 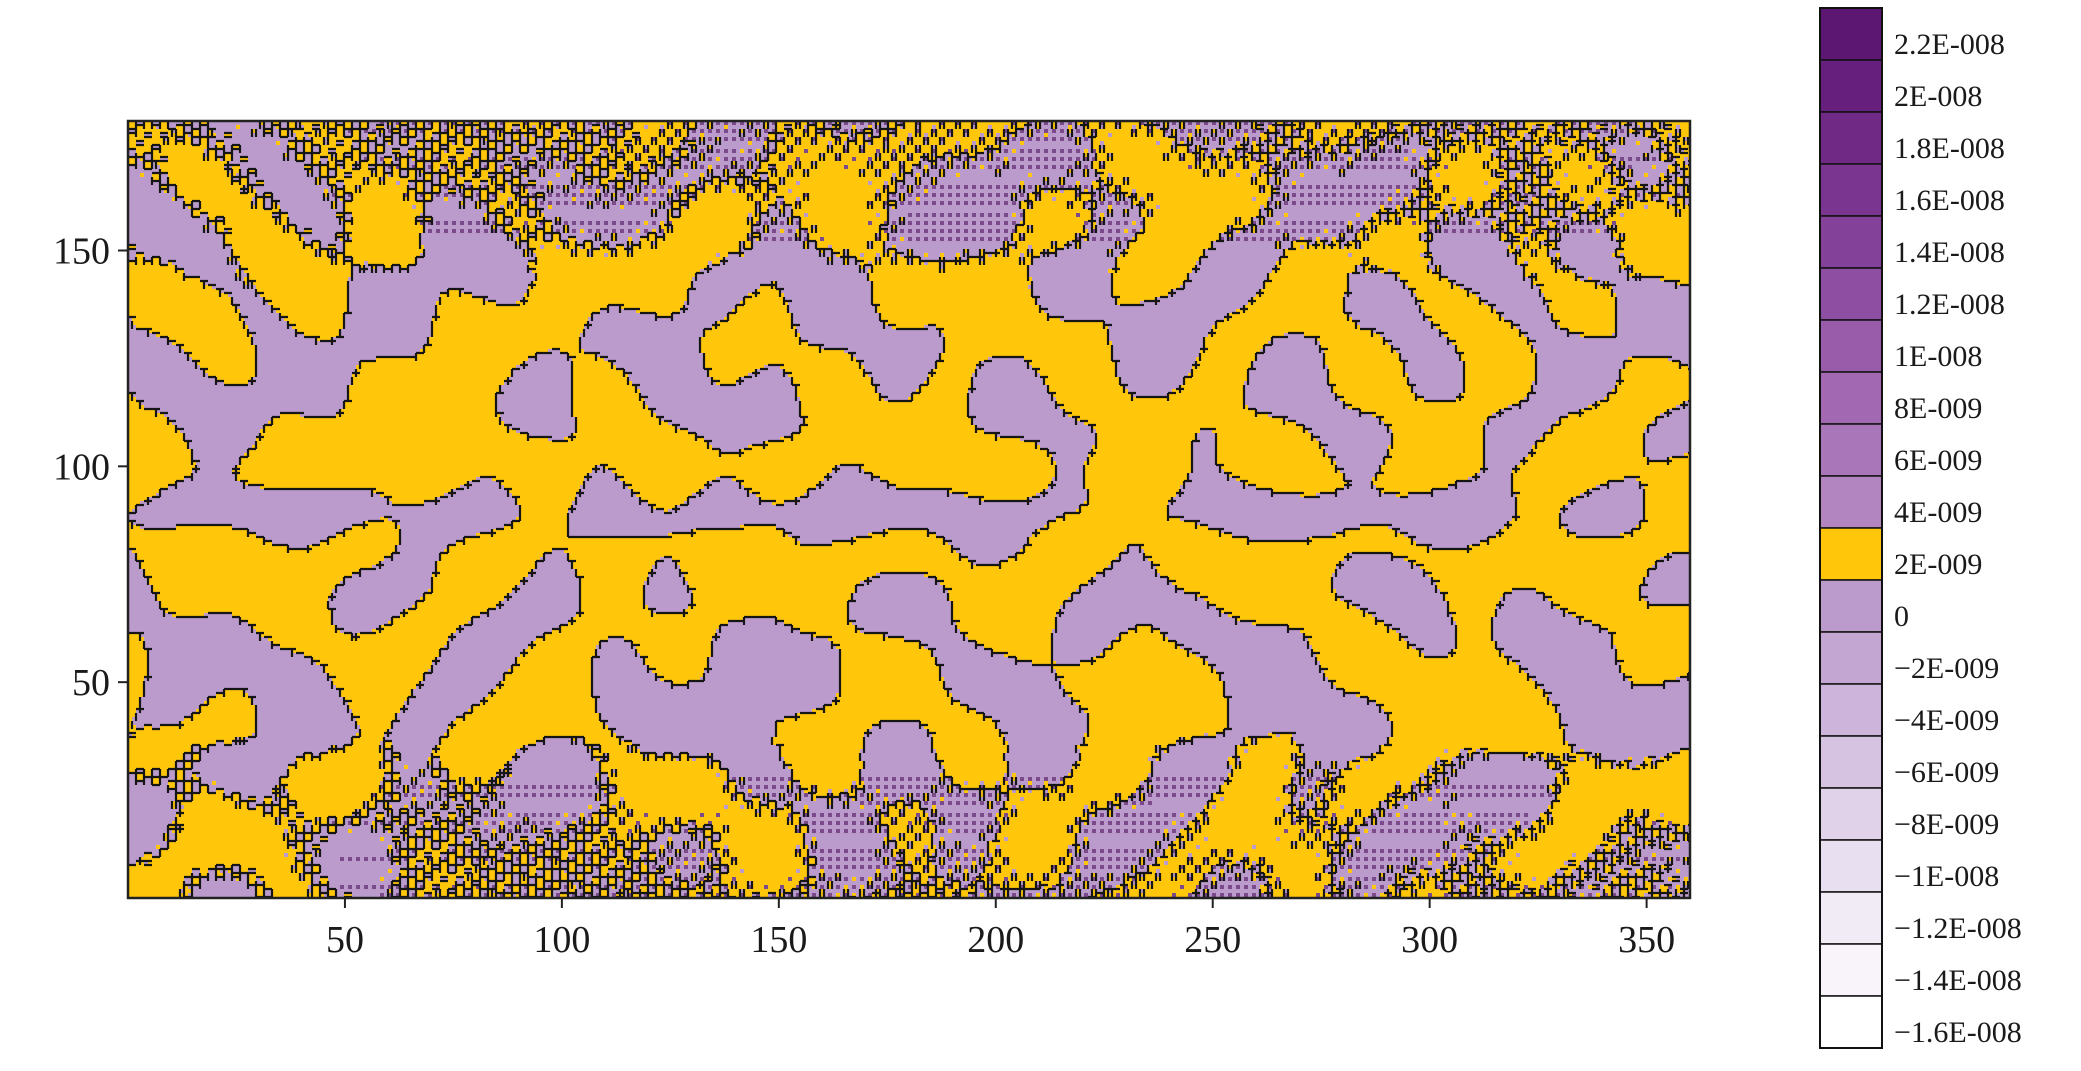 I want to click on colorbar-label: −1.6E-008, so click(x=1958, y=1032).